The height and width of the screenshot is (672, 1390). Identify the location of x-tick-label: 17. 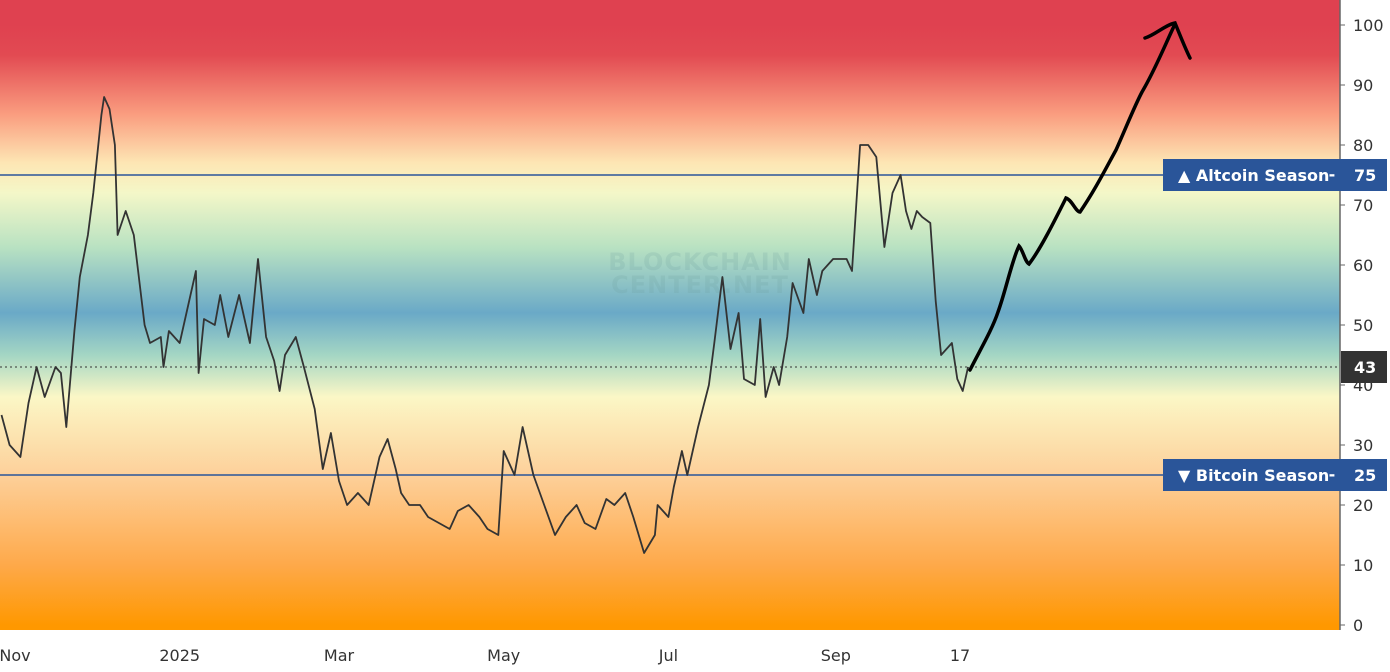
(960, 655).